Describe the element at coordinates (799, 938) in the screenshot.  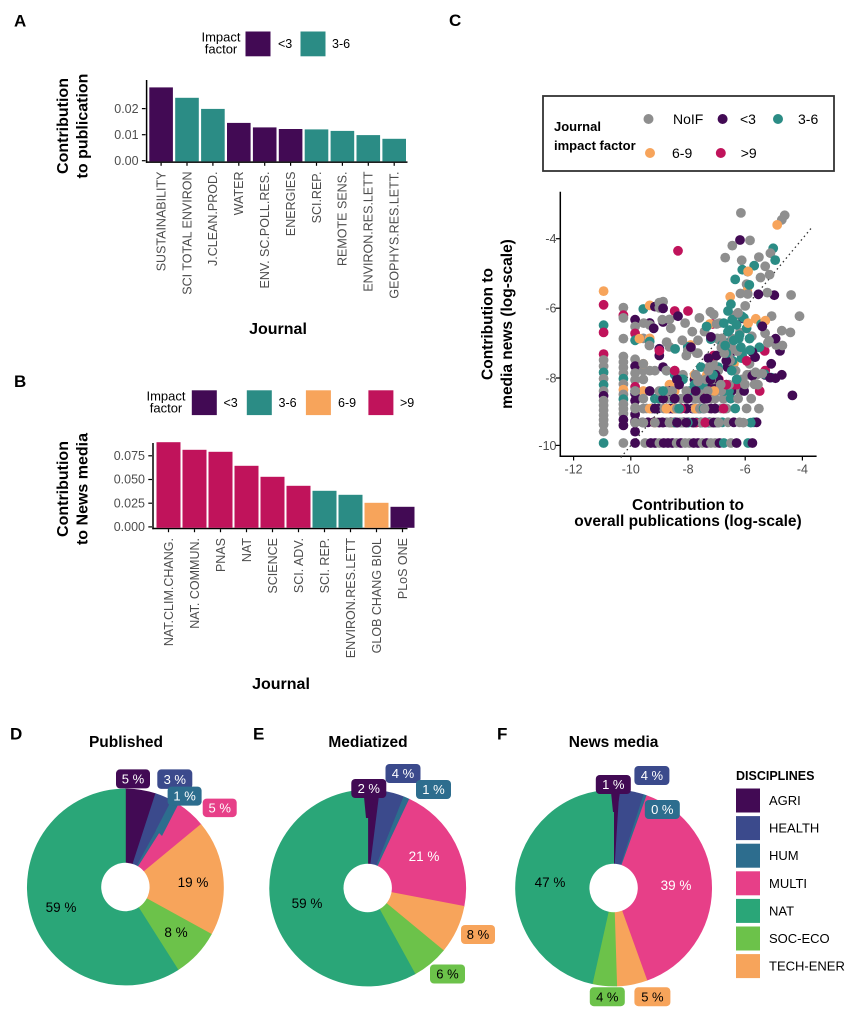
I see `svg-text: SOC-ECO` at that location.